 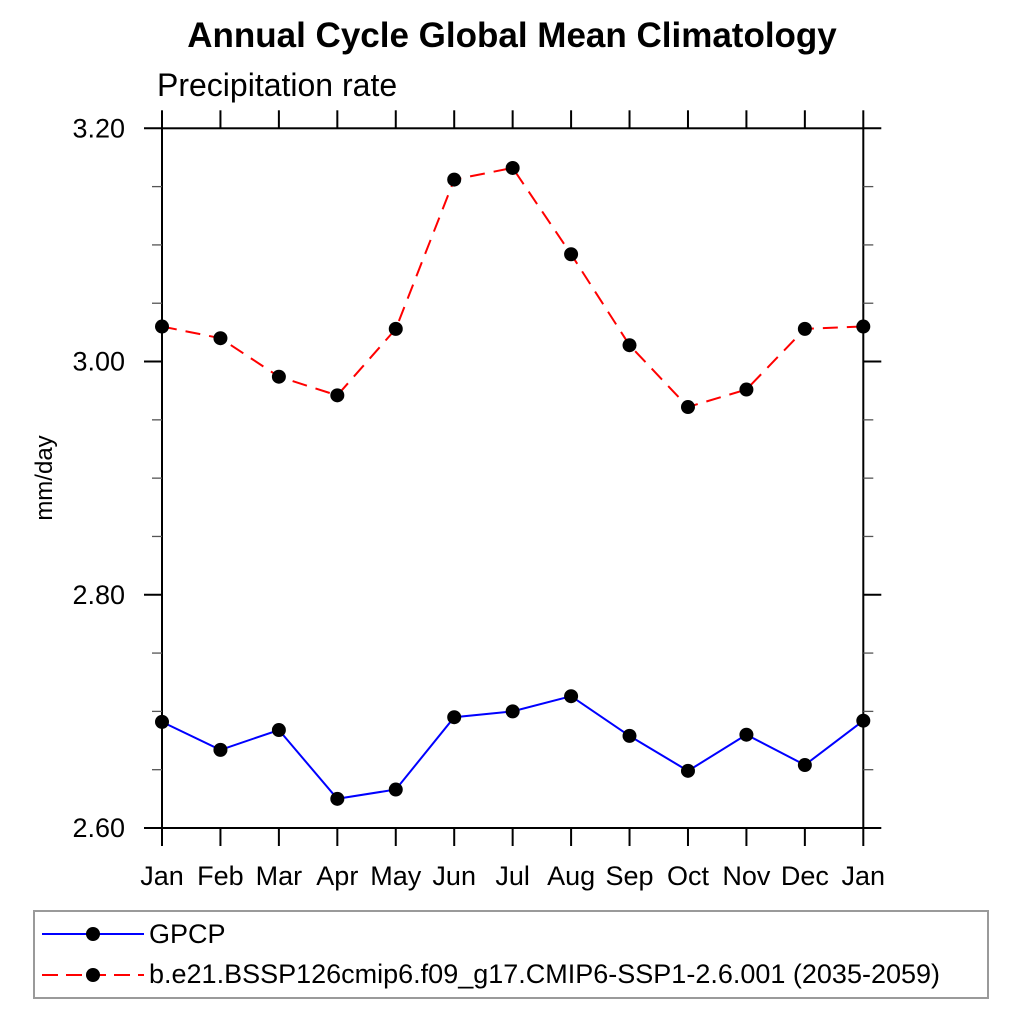 I want to click on y-tick-label: 3.20, so click(x=98, y=128).